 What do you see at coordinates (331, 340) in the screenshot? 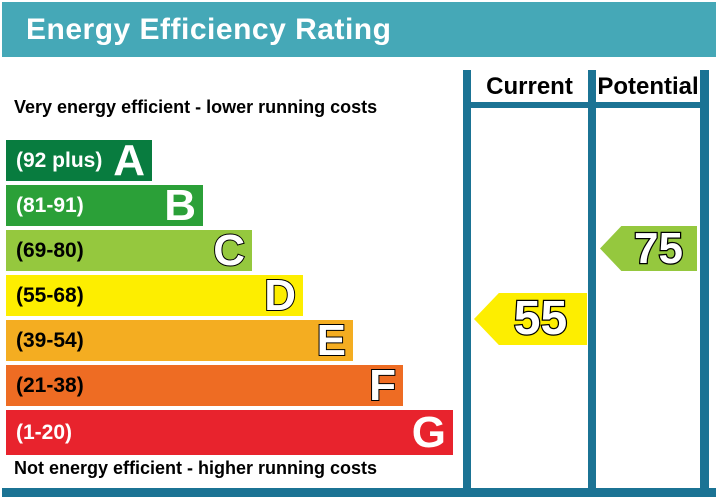
I see `band-letter: E` at bounding box center [331, 340].